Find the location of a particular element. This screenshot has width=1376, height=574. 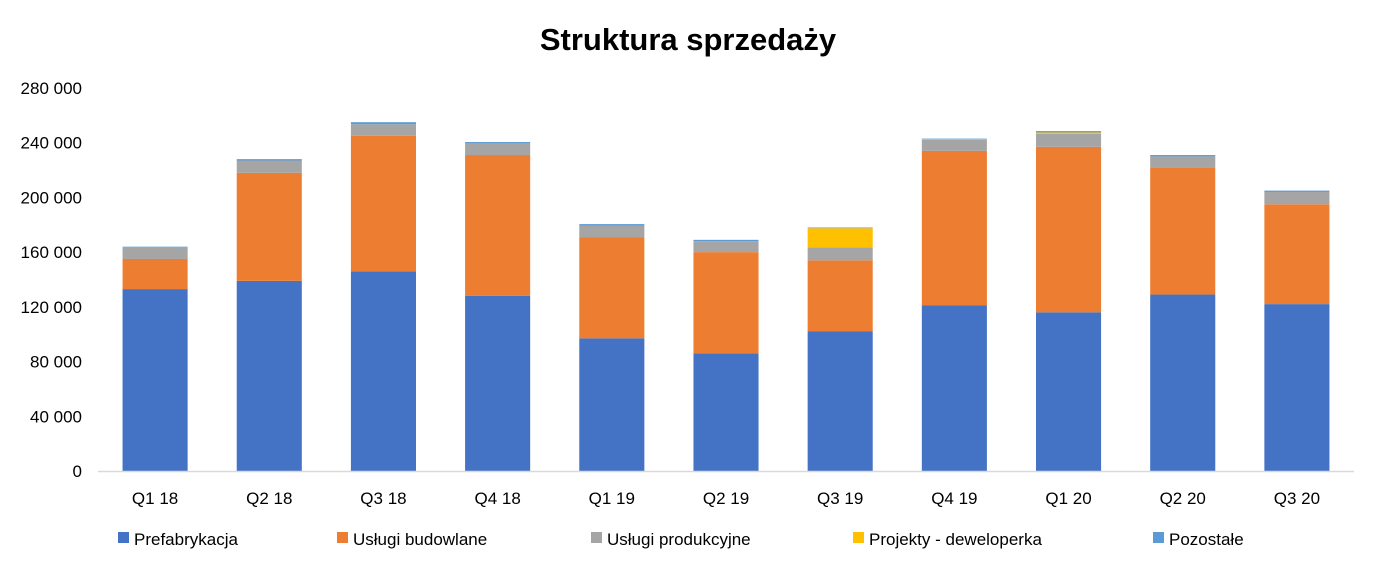

y-tick-label: 200 000 is located at coordinates (51, 197).